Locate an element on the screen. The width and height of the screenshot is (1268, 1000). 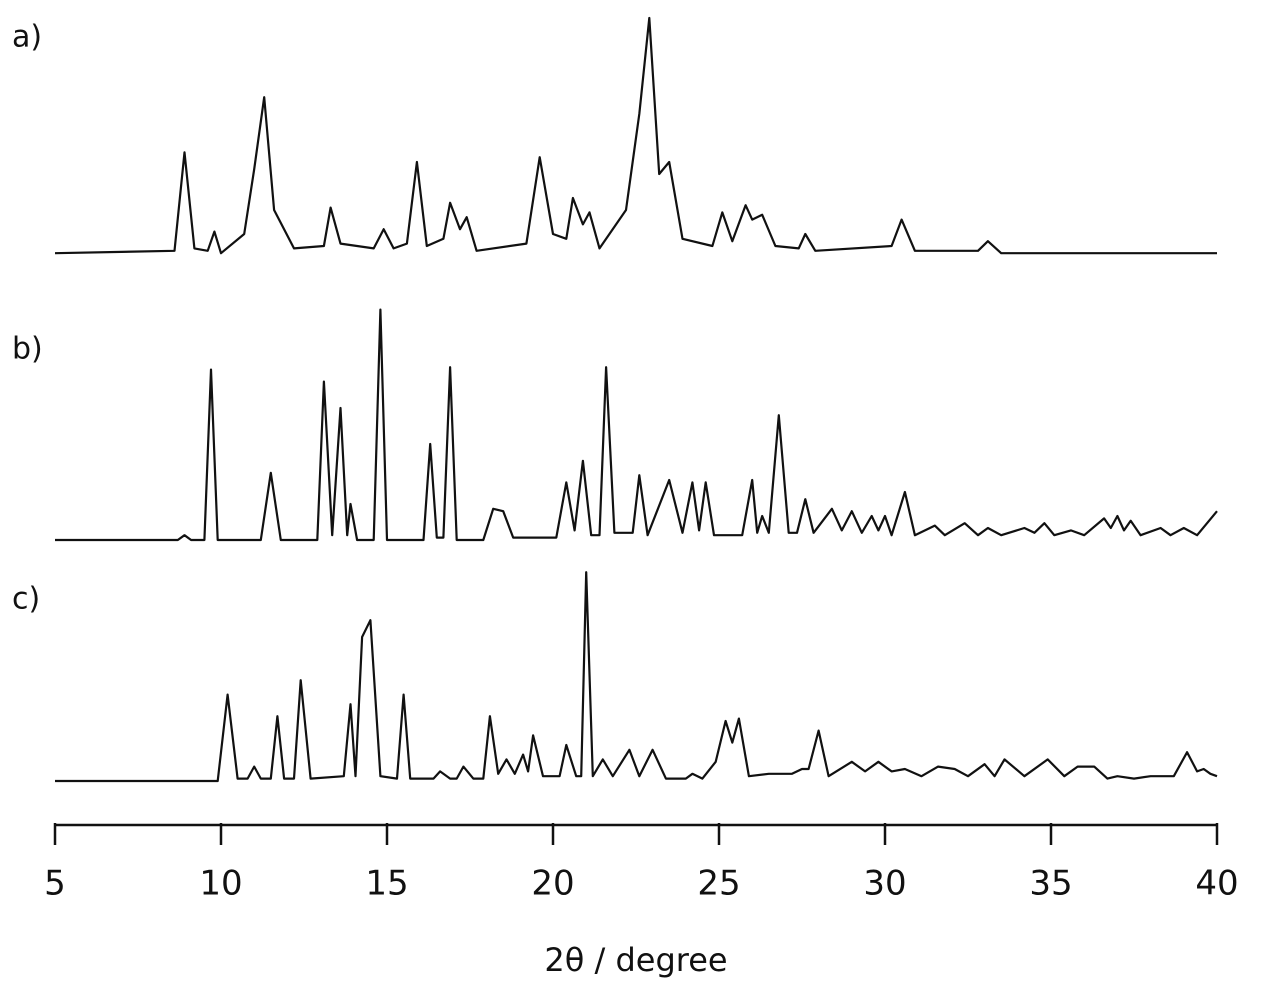
x-tick-label: 40 is located at coordinates (1216, 884).